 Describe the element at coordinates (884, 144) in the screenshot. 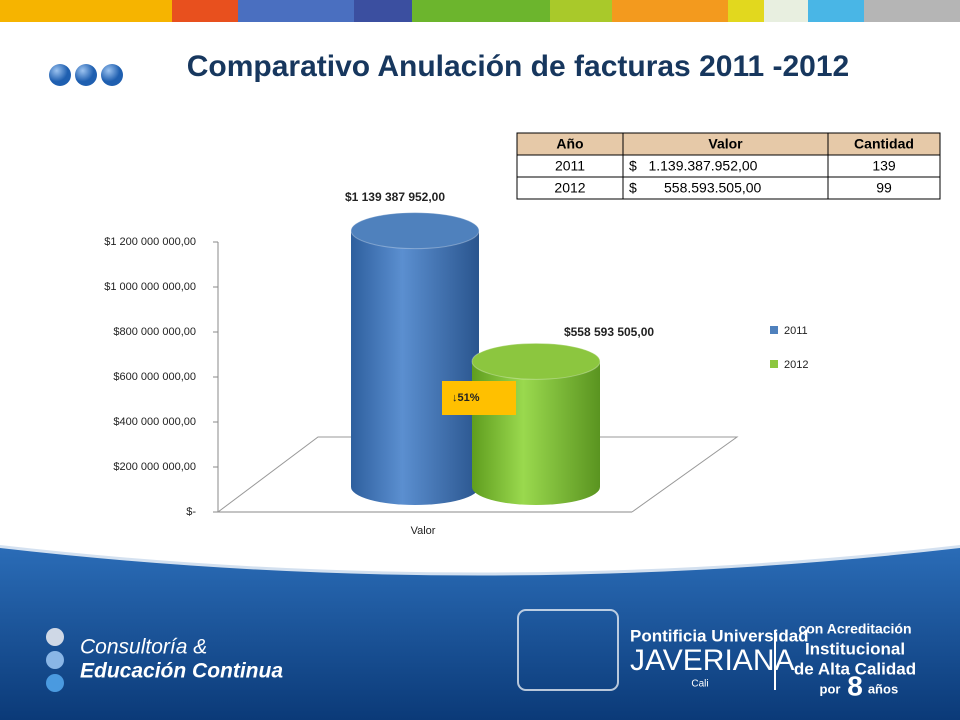

I see `table-header: Cantidad` at that location.